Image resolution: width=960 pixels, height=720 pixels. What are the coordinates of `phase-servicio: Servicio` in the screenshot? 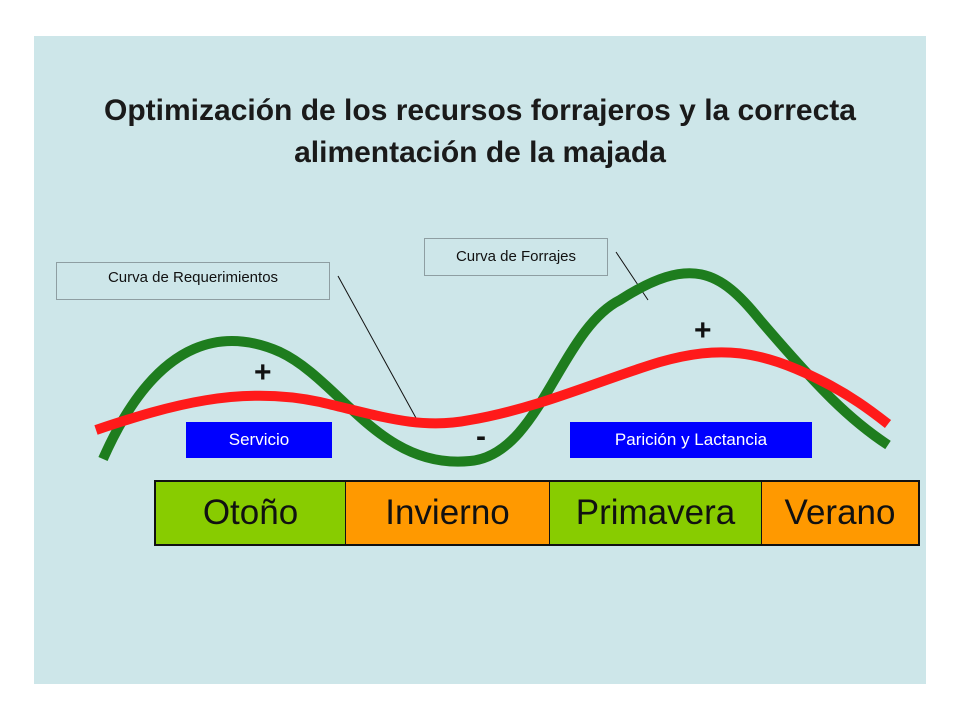 It's located at (259, 440).